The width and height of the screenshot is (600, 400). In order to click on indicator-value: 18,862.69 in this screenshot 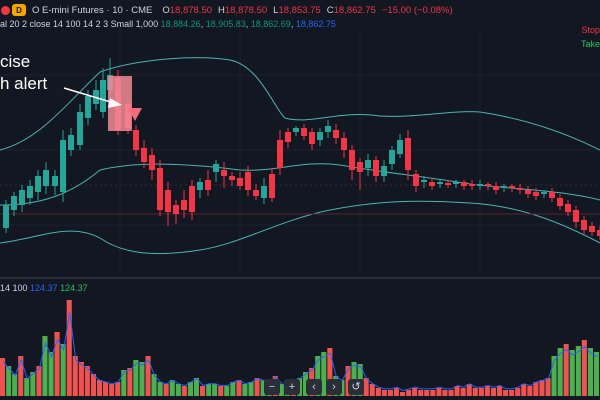, I will do `click(270, 24)`.